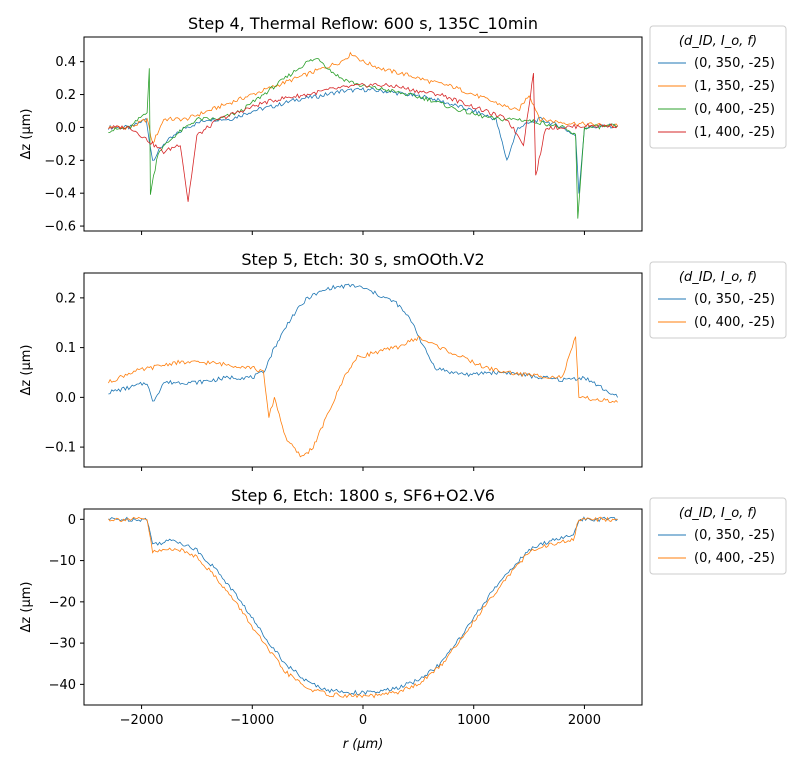 The width and height of the screenshot is (800, 767). What do you see at coordinates (734, 132) in the screenshot?
I see `legend-entry: (1, 400, -25)` at bounding box center [734, 132].